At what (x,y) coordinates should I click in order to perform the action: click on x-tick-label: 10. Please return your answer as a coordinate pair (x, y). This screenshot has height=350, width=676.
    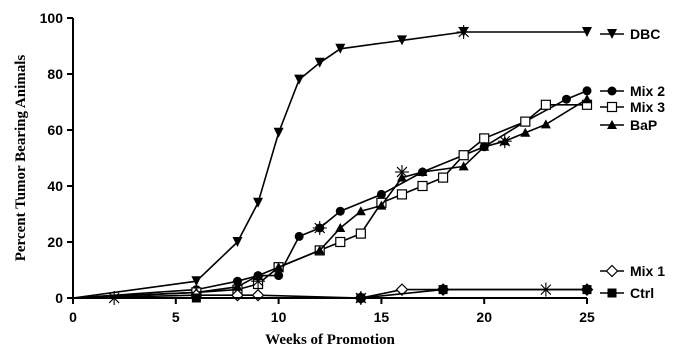
    Looking at the image, I should click on (279, 317).